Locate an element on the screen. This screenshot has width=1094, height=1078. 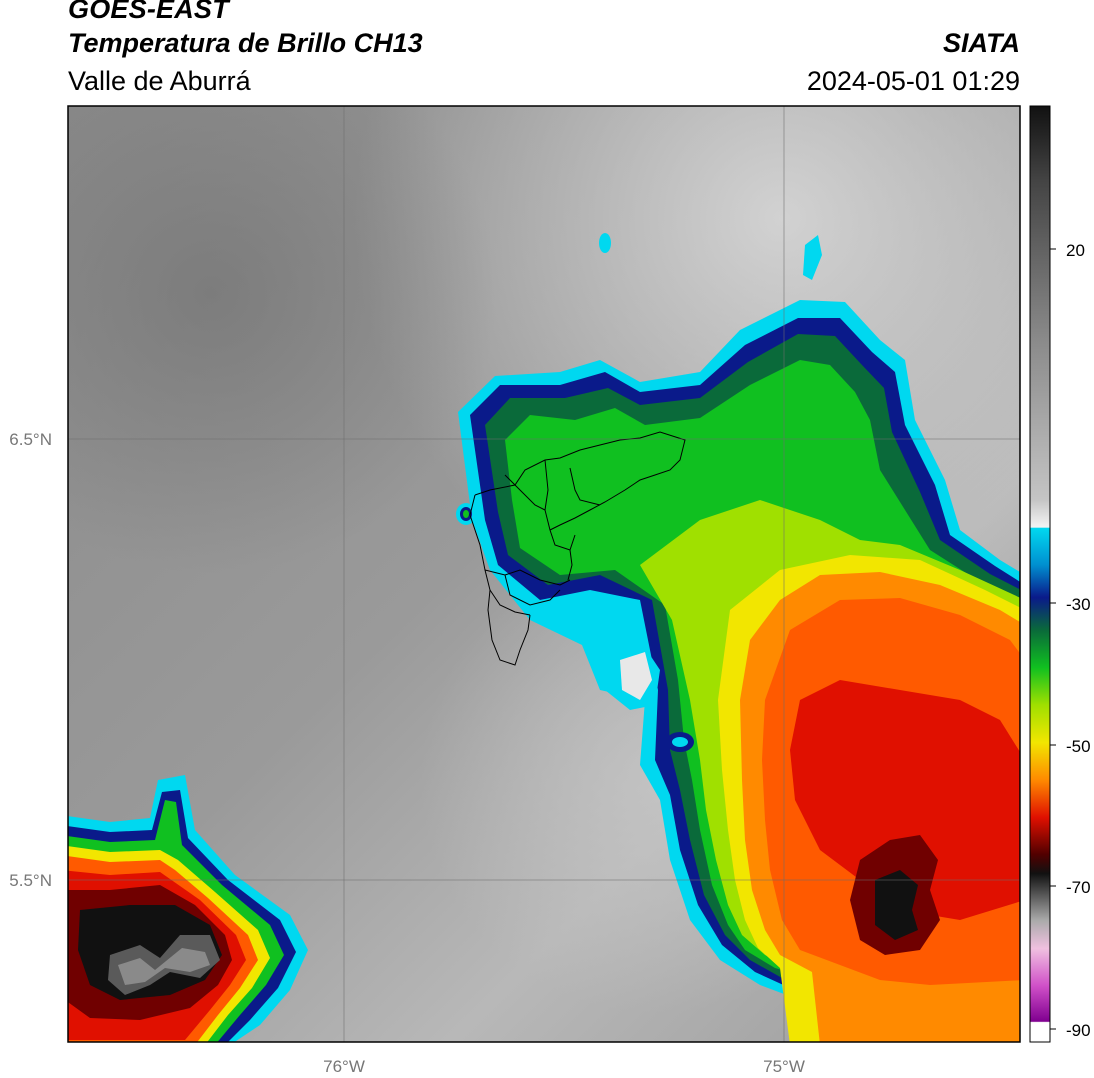
colorbar-tick-neg70: -70 is located at coordinates (1078, 887).